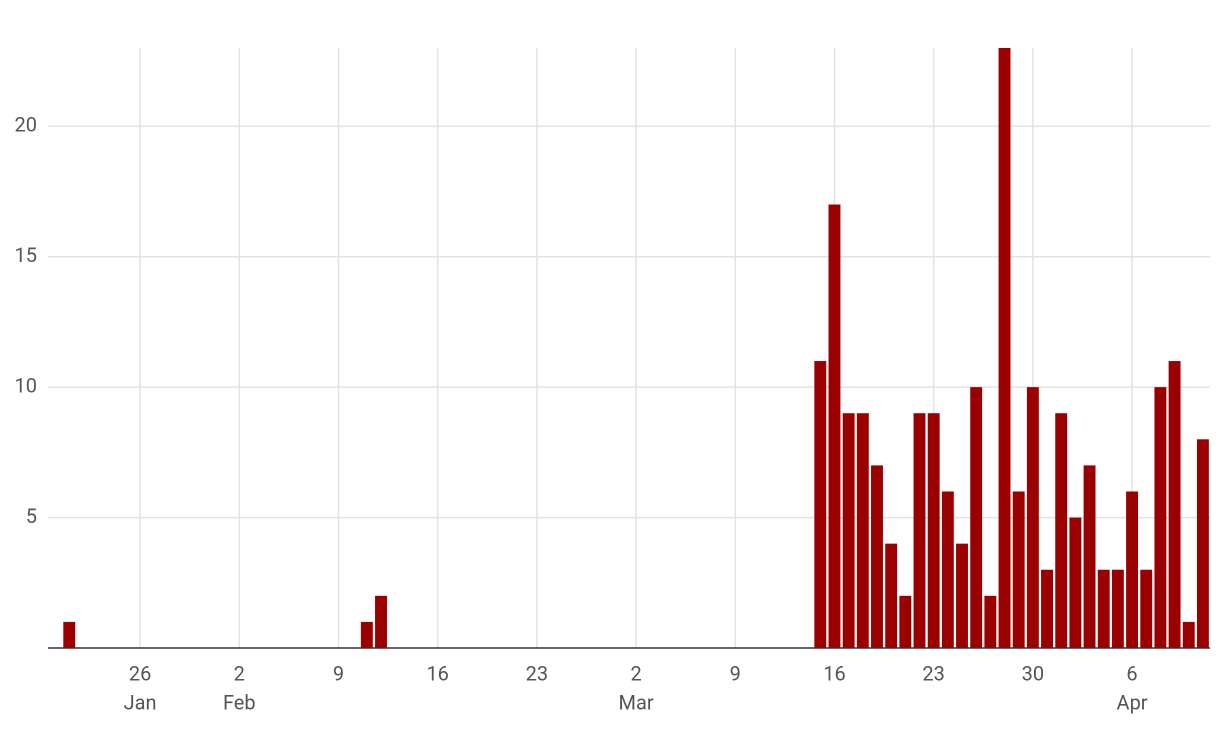  Describe the element at coordinates (26, 385) in the screenshot. I see `y-tick-label: 10` at that location.